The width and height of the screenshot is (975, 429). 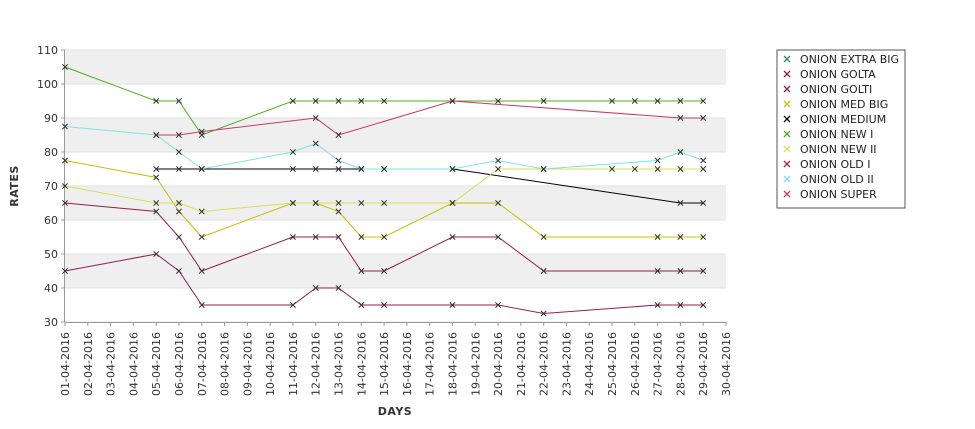 What do you see at coordinates (612, 364) in the screenshot?
I see `x-tick-label: 25-04-2016` at bounding box center [612, 364].